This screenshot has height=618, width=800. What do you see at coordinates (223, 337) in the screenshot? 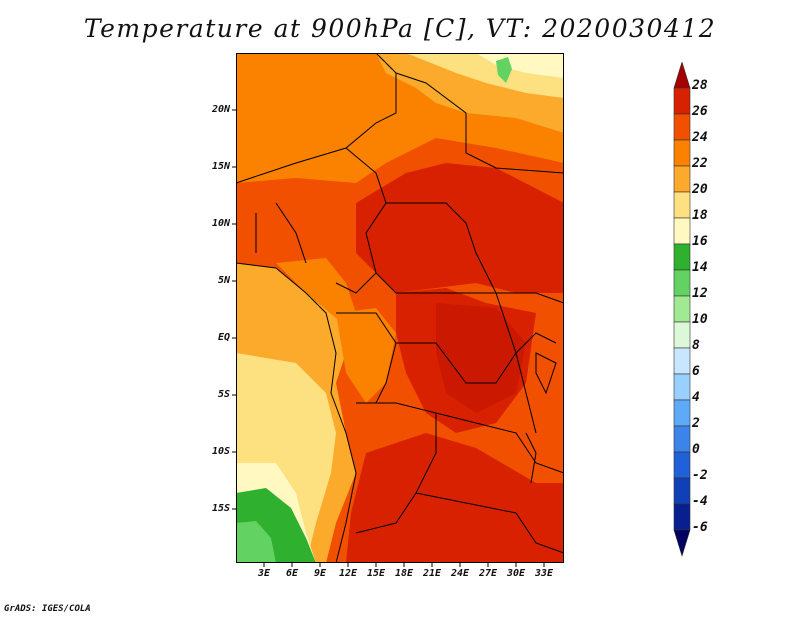
I see `lat-label: EQ` at bounding box center [223, 337].